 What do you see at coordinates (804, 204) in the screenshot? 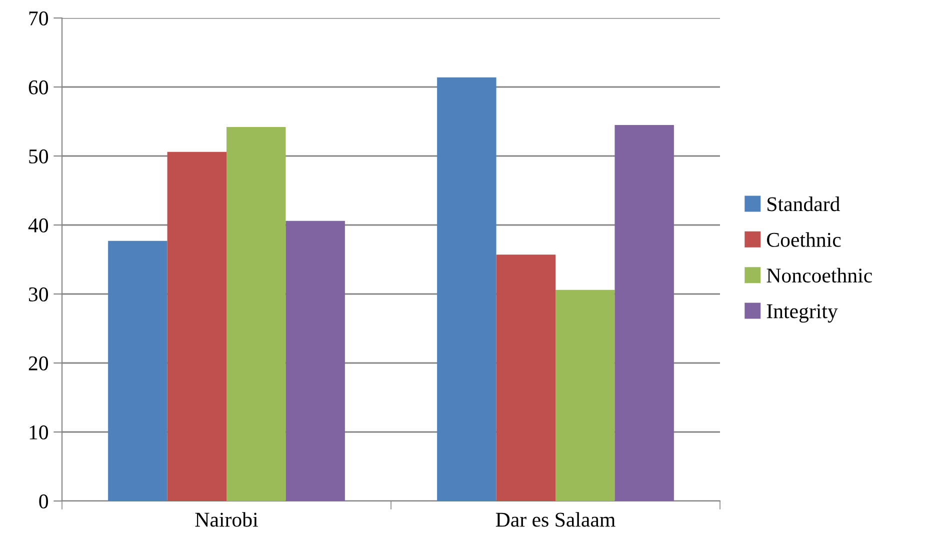
I see `legend-label: Standard` at bounding box center [804, 204].